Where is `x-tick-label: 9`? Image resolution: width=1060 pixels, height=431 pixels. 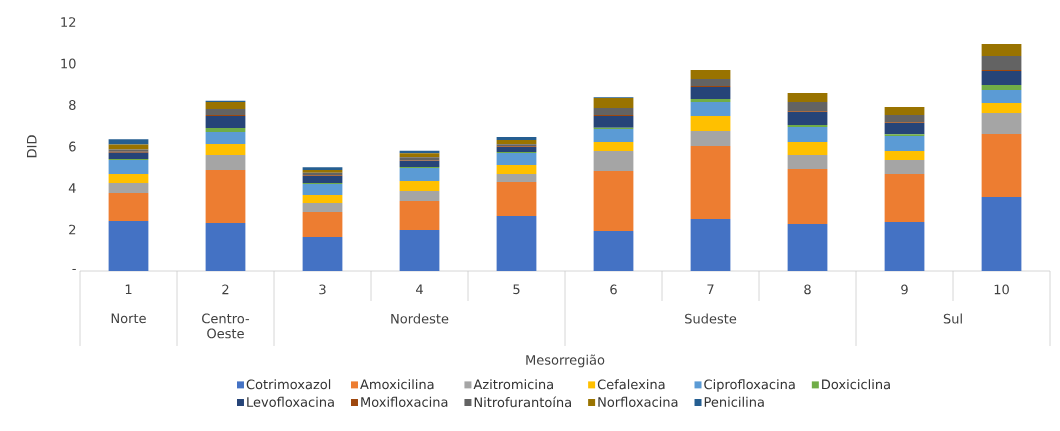 x-tick-label: 9 is located at coordinates (904, 289).